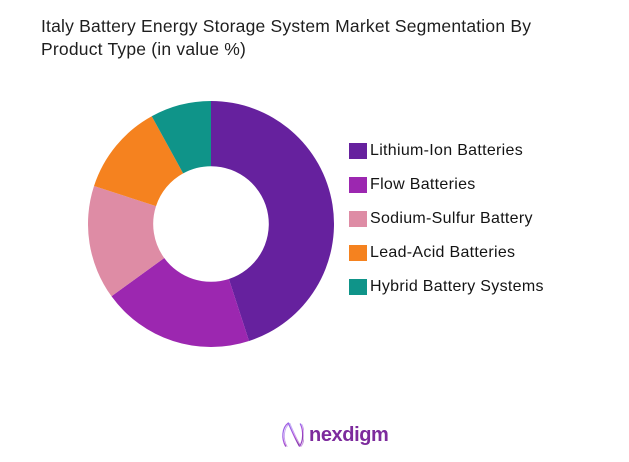 The height and width of the screenshot is (462, 629). I want to click on chart-title-line2: Product Type (in value %), so click(144, 49).